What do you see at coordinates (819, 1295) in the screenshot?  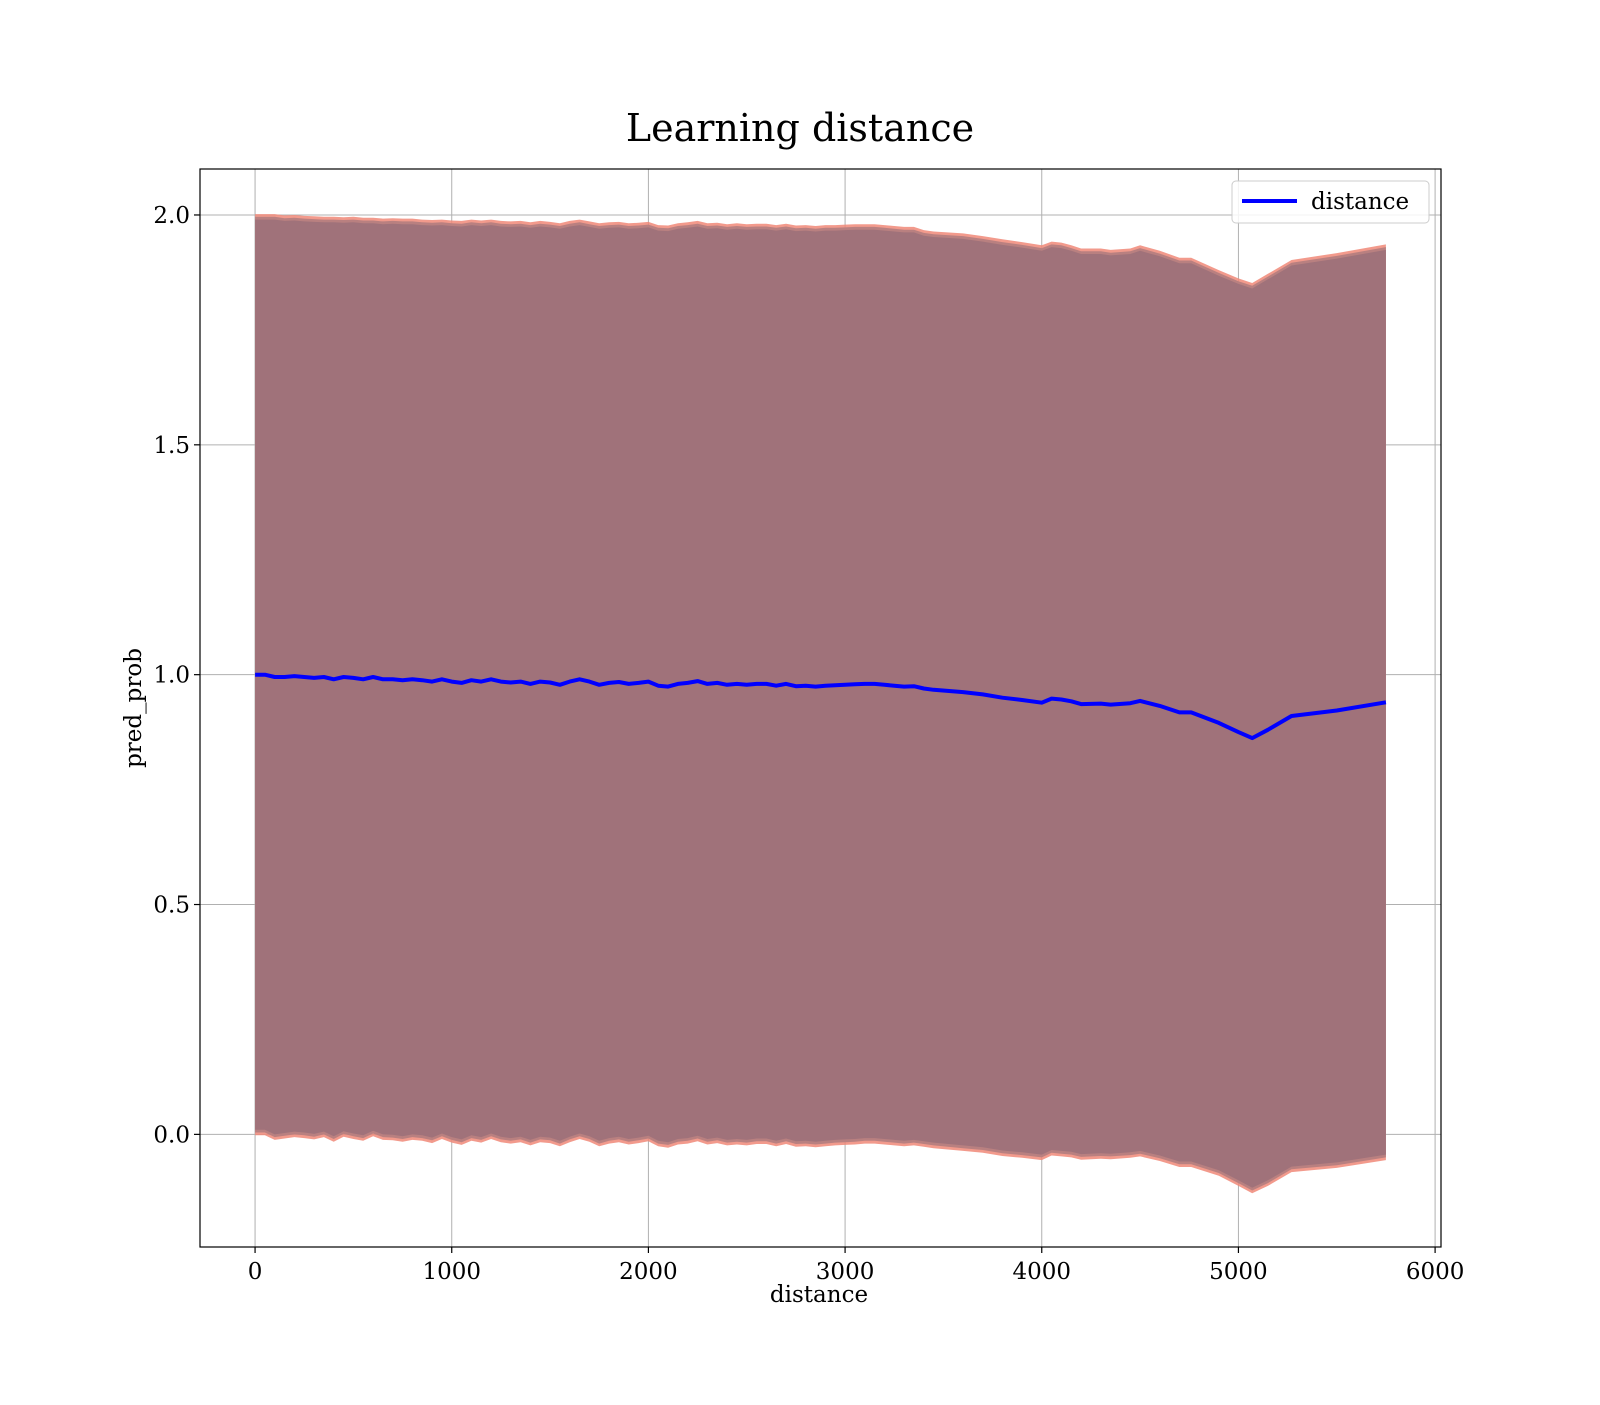 I see `x-axis-label: distance` at bounding box center [819, 1295].